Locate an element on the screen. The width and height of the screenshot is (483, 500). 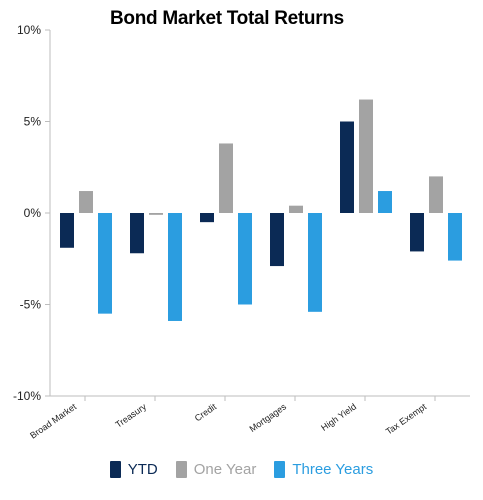
y-axis-ticks: 10% 5% 0% -5% -10% is located at coordinates (31, 213).